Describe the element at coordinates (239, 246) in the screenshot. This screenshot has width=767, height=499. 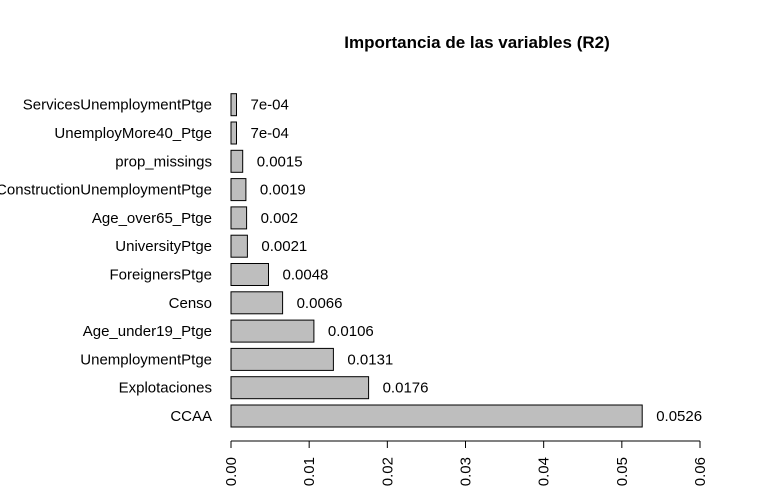
I see `bar-universityptge` at that location.